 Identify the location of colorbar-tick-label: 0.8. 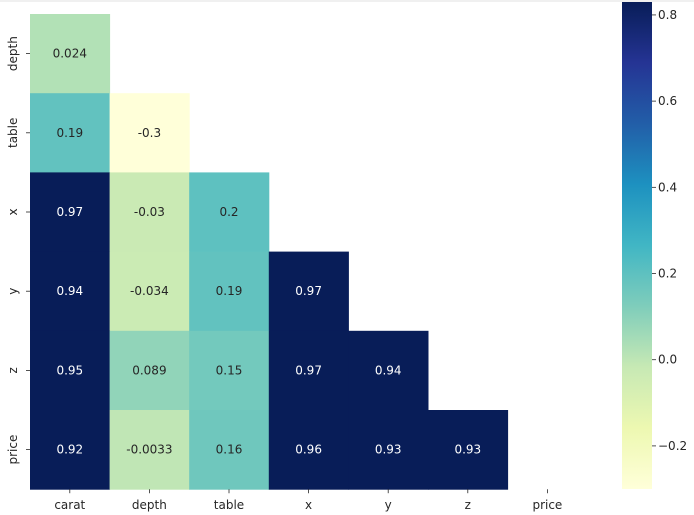
(667, 15).